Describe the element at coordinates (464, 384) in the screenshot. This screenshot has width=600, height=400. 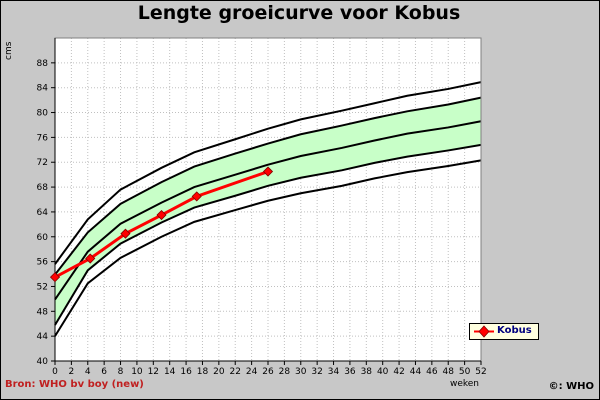
I see `x-axis-label: weken` at that location.